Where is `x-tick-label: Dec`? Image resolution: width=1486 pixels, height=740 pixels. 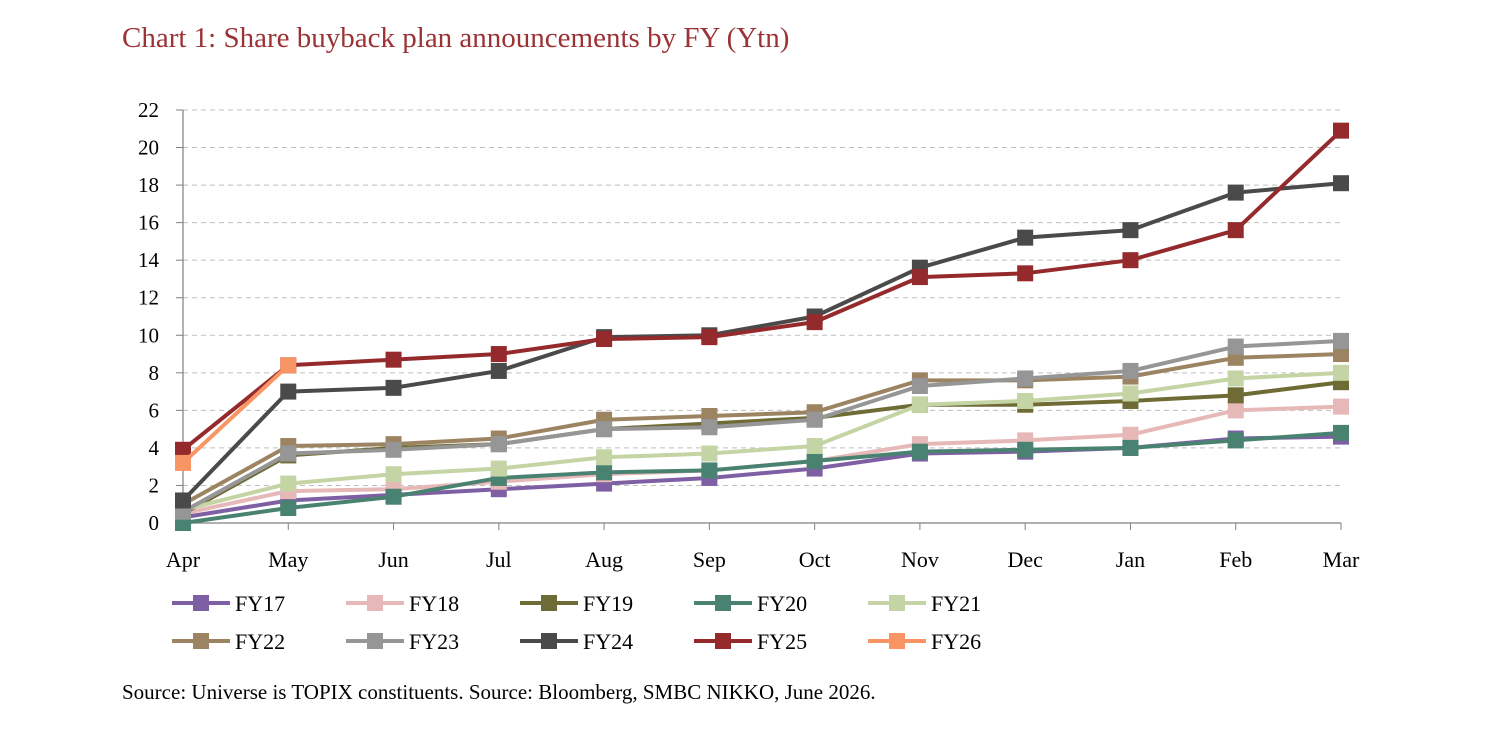 x-tick-label: Dec is located at coordinates (1025, 559).